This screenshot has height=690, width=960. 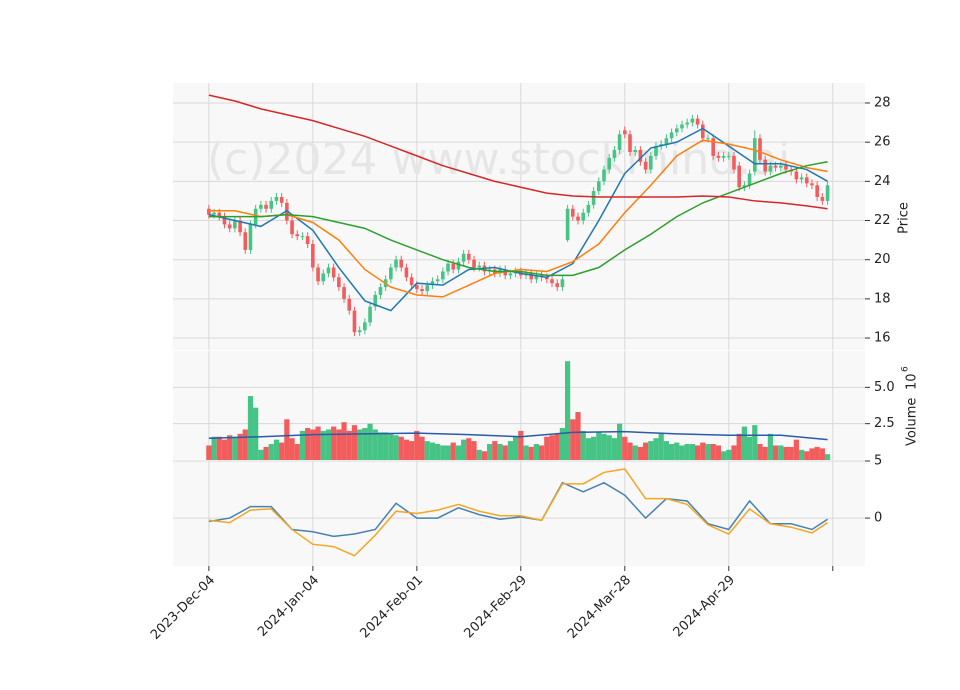 What do you see at coordinates (882, 142) in the screenshot?
I see `y-tick-label: 26` at bounding box center [882, 142].